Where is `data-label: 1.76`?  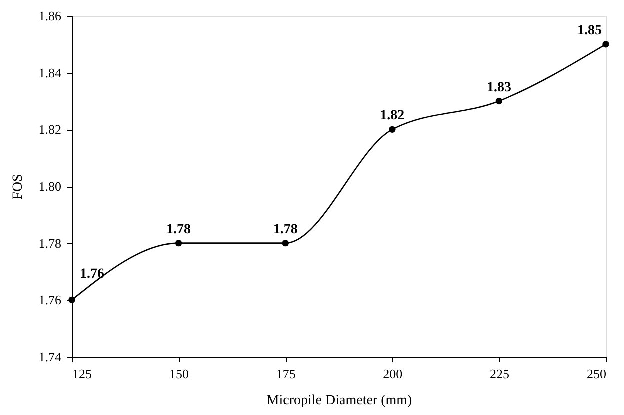 data-label: 1.76 is located at coordinates (92, 274).